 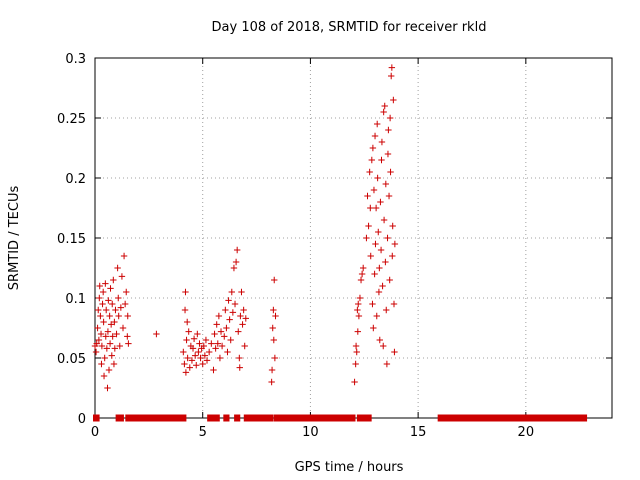 I want to click on zero-value-markers, so click(x=340, y=418).